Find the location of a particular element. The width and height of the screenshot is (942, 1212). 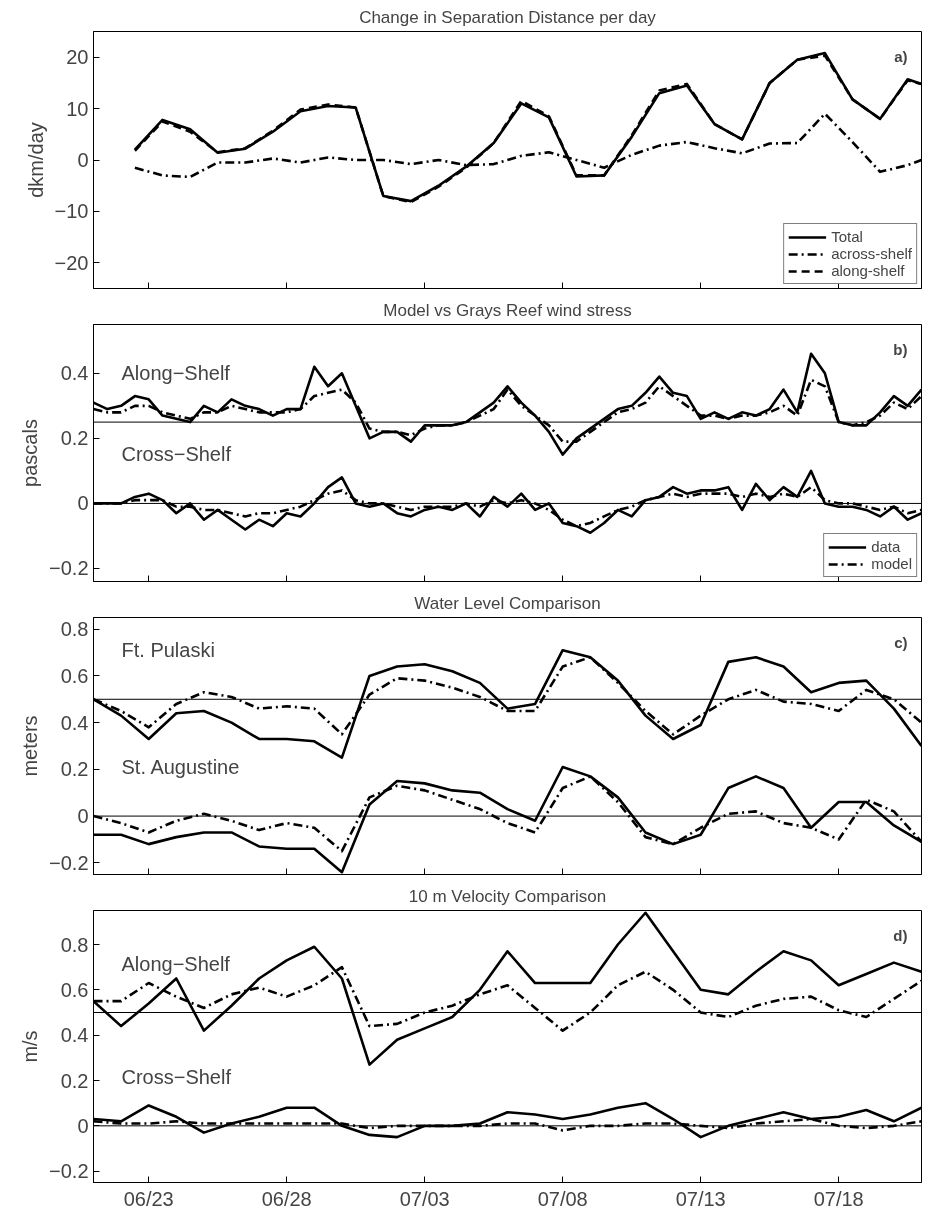

legend-label: Total is located at coordinates (847, 236).